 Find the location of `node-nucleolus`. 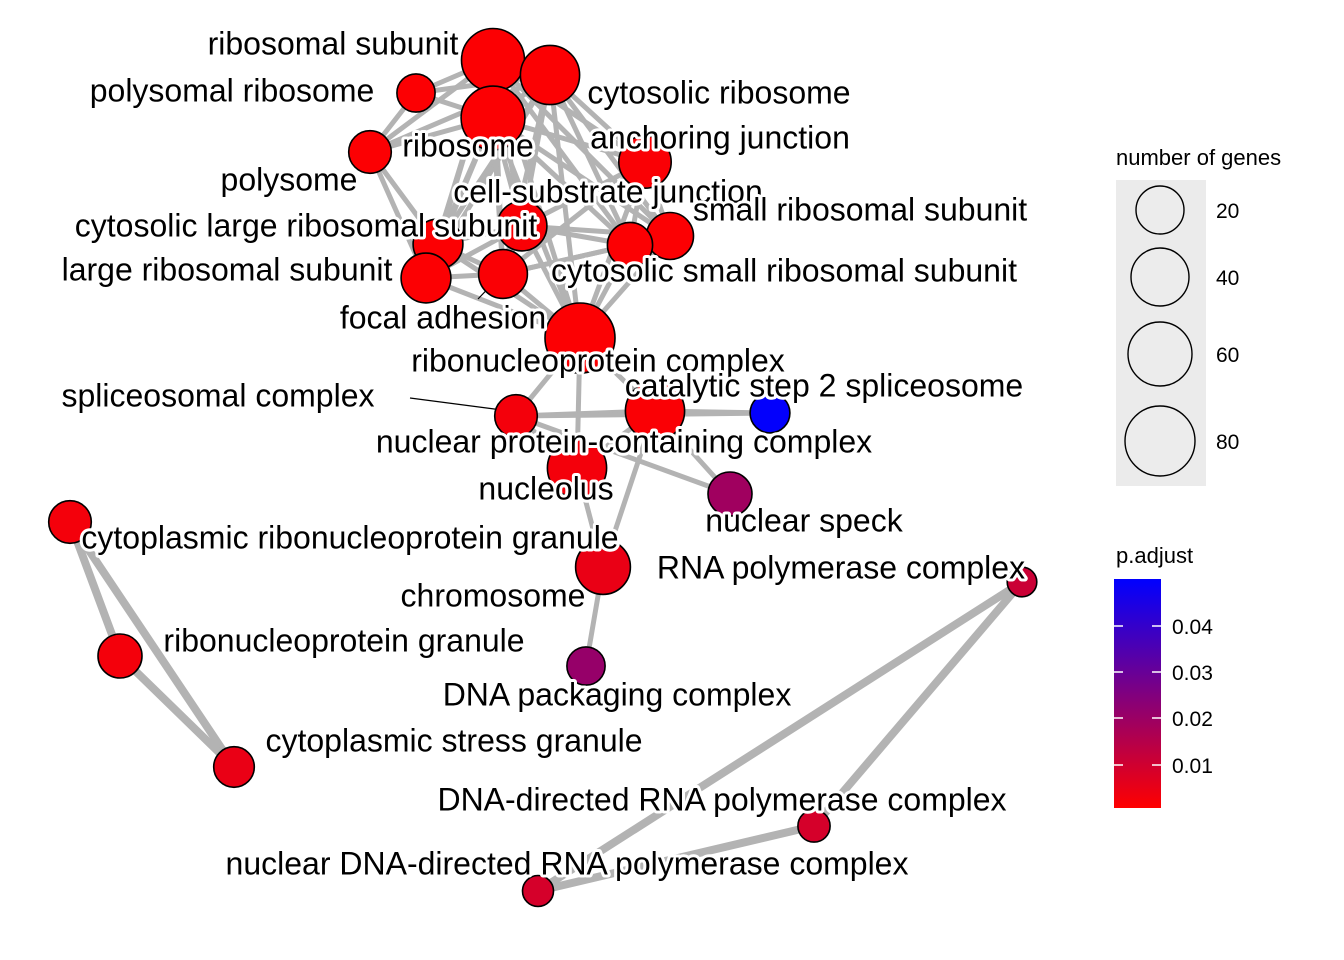

node-nucleolus is located at coordinates (577, 468).